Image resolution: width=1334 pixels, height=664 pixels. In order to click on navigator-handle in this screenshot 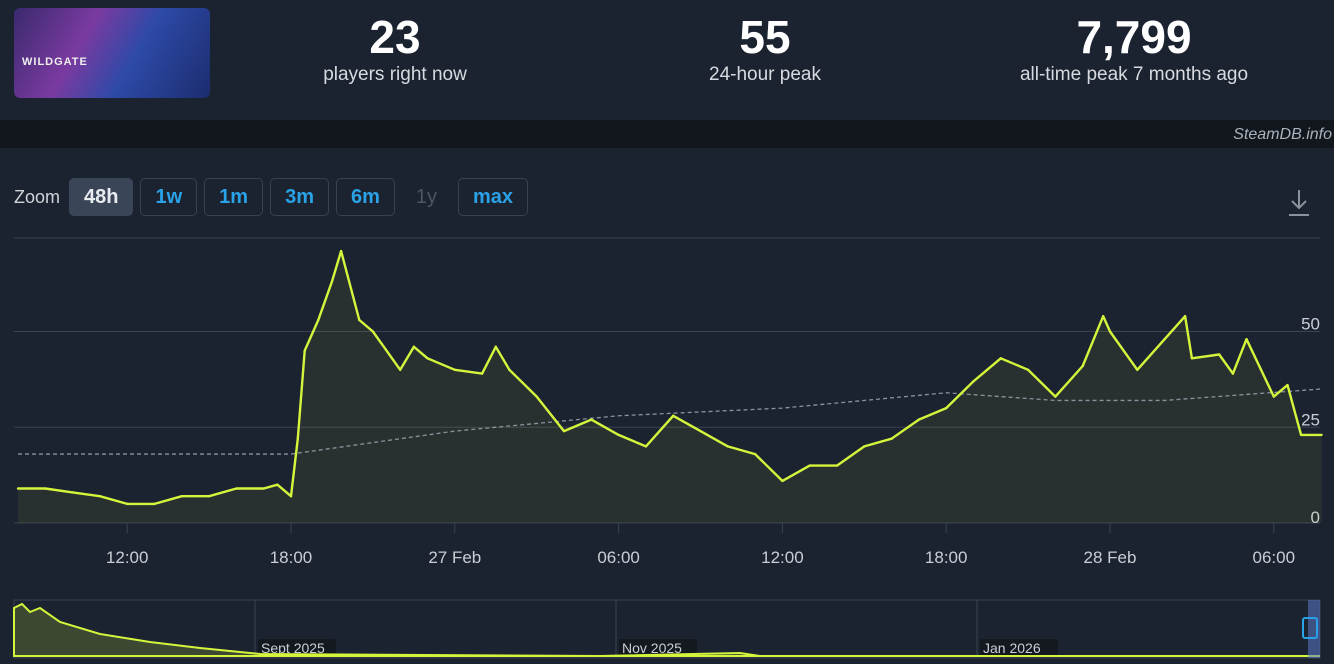, I will do `click(1310, 628)`.